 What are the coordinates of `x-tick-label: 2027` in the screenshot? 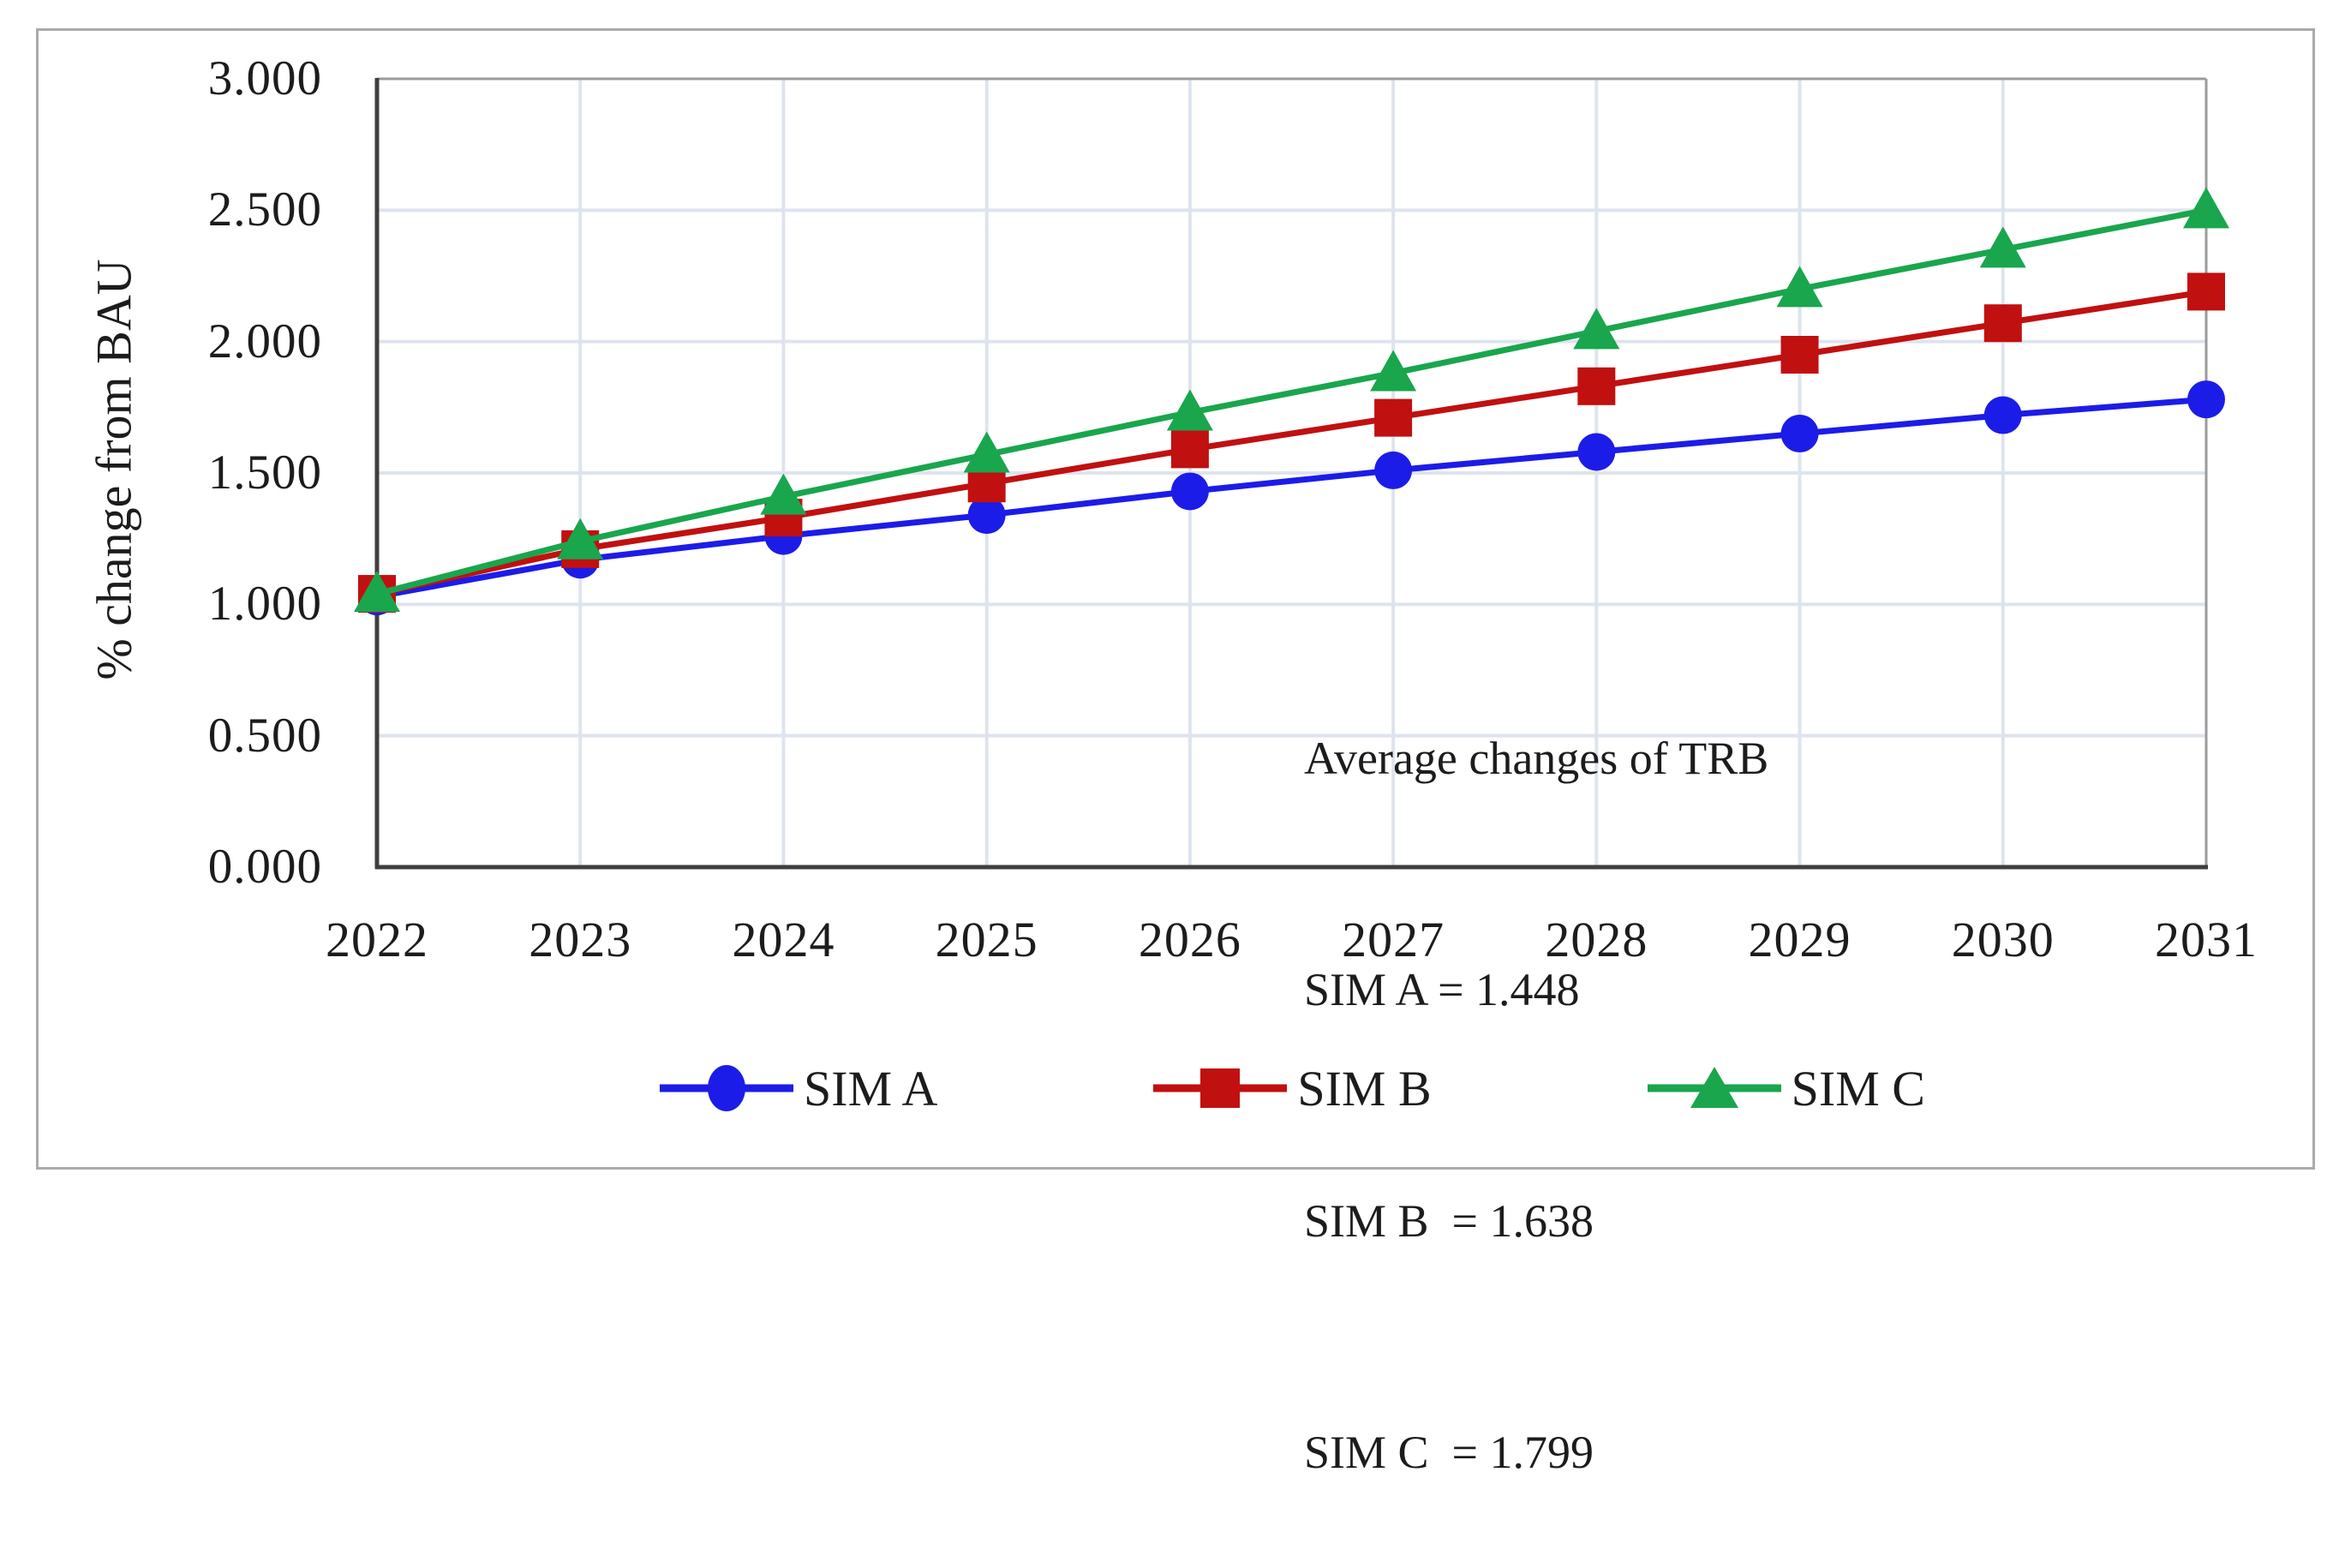 It's located at (1393, 939).